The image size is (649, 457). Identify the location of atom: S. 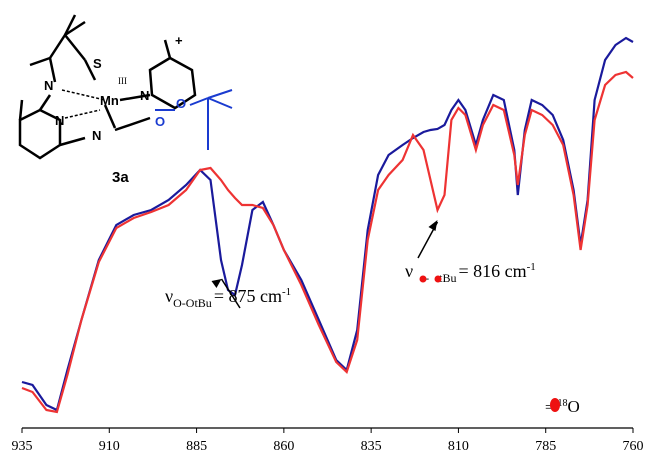
(97, 63).